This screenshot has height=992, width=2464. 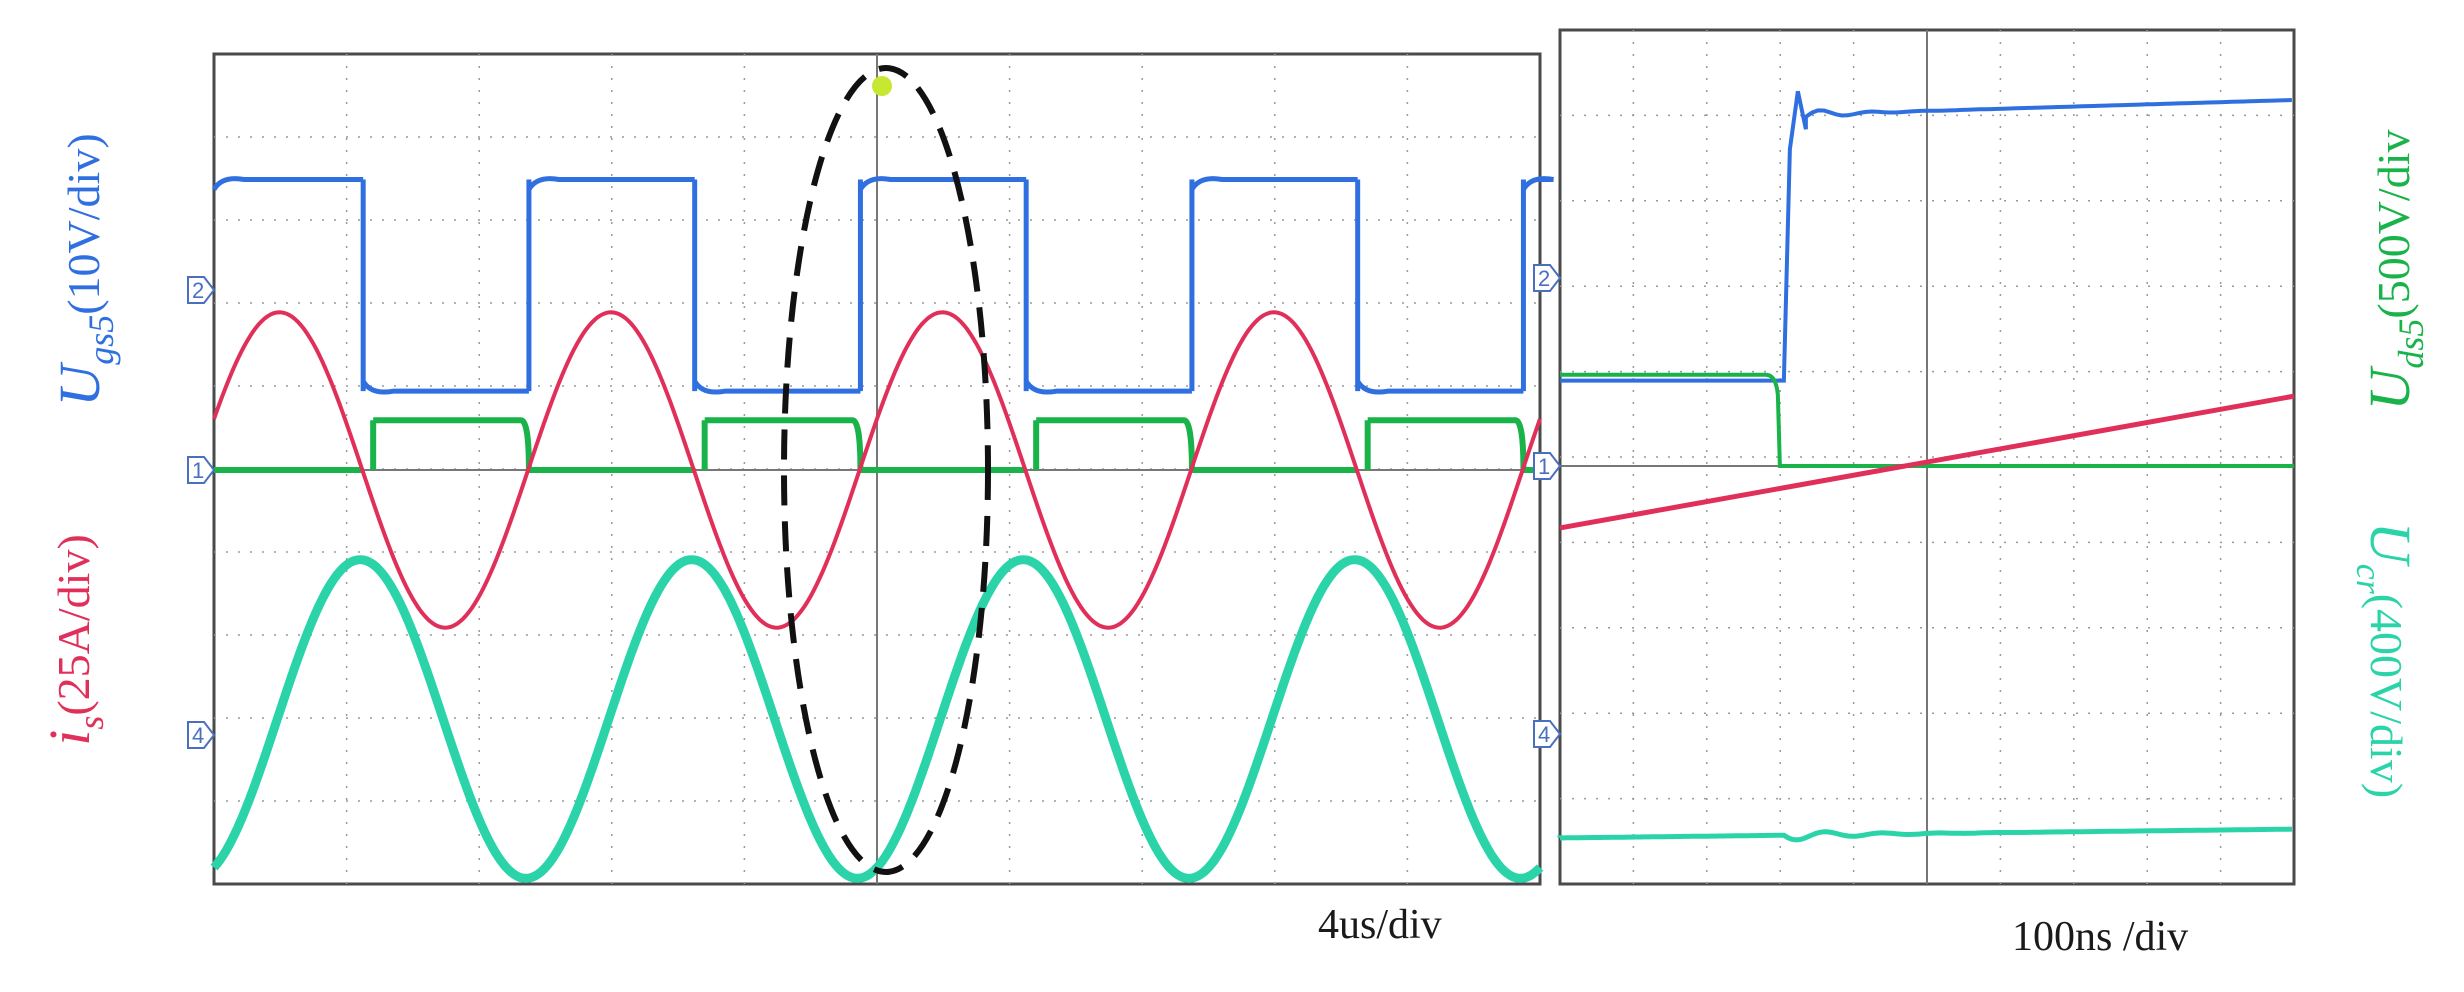 What do you see at coordinates (877, 445) in the screenshot?
I see `uds5-trace` at bounding box center [877, 445].